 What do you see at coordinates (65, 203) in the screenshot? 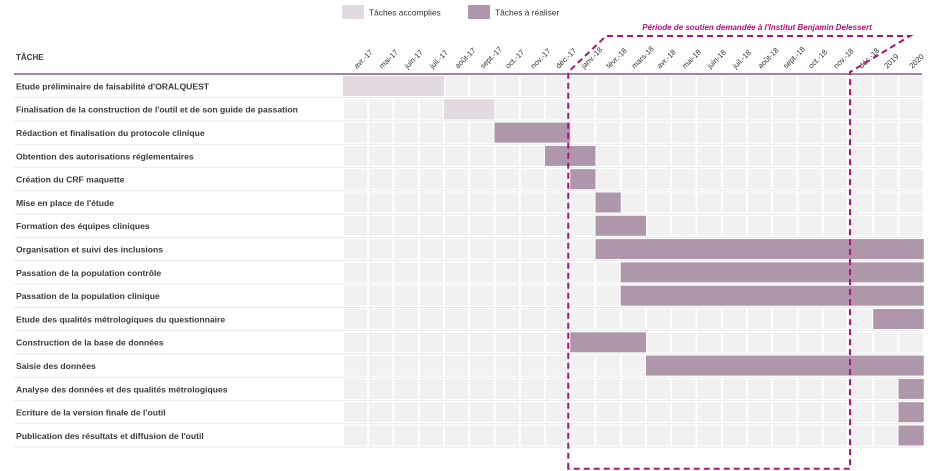
I see `task-label: Mise en place de l'étude` at bounding box center [65, 203].